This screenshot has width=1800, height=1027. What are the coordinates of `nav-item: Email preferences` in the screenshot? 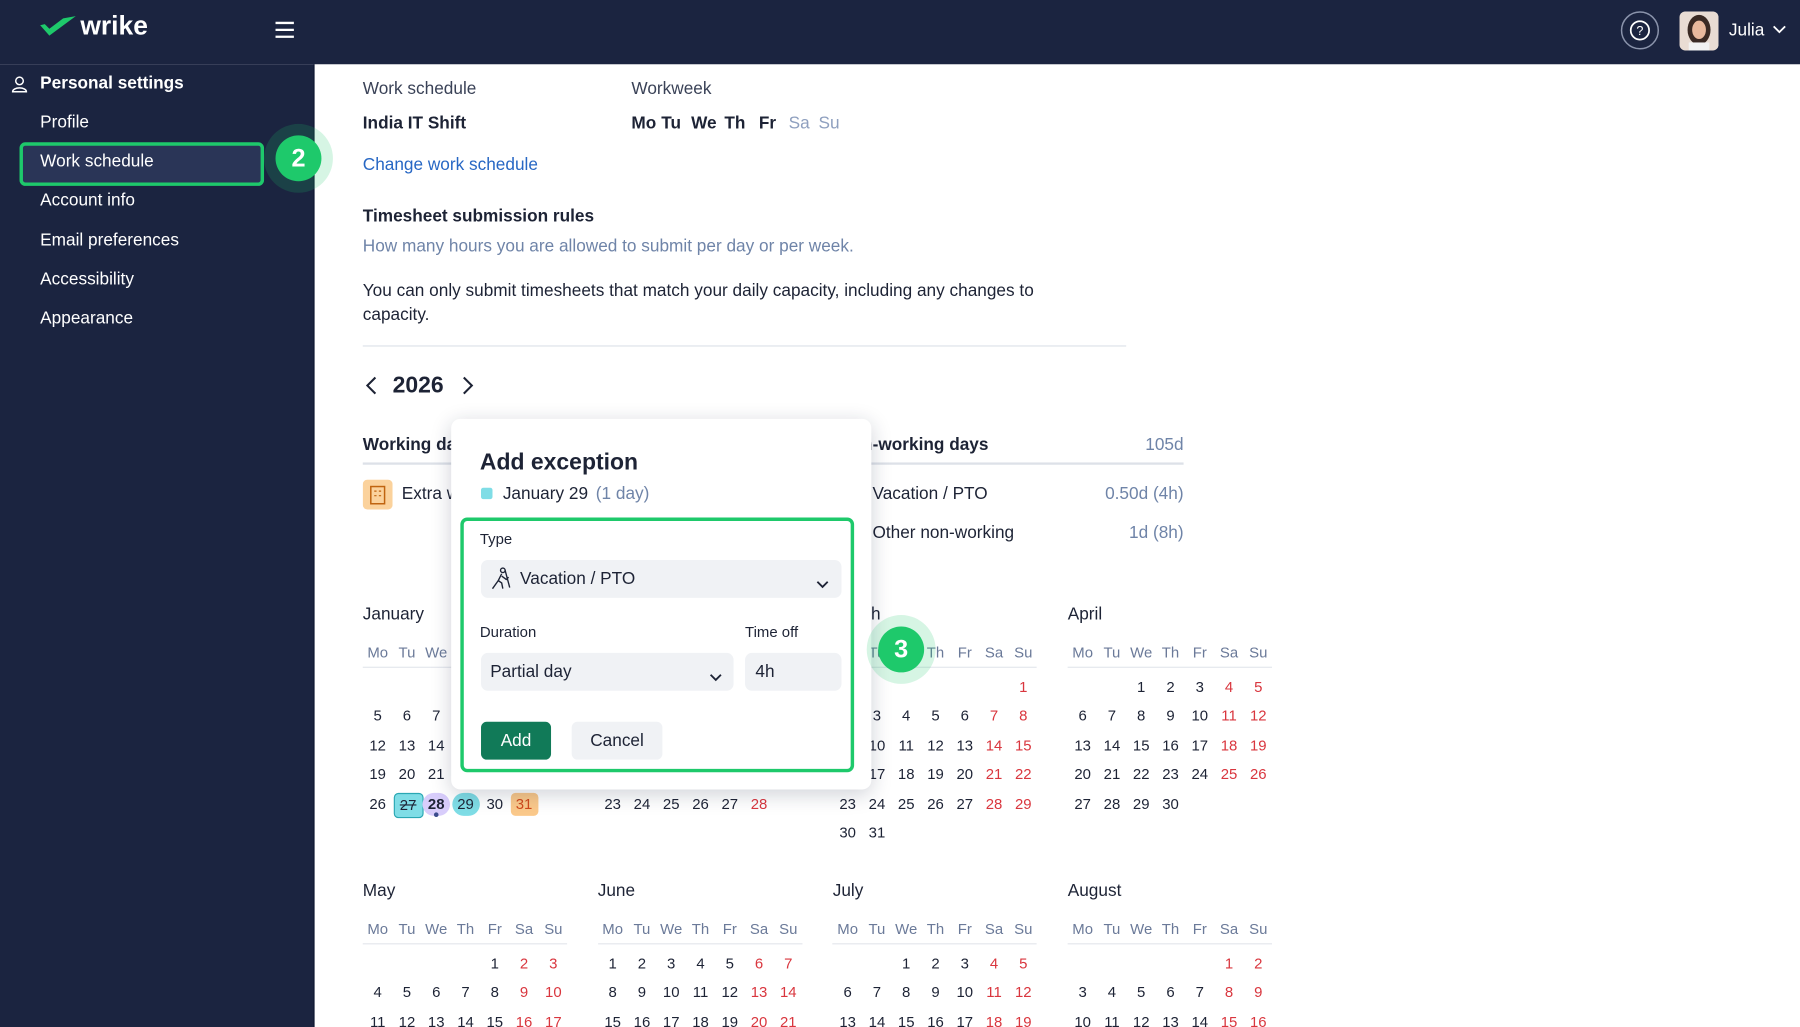 It's located at (109, 240).